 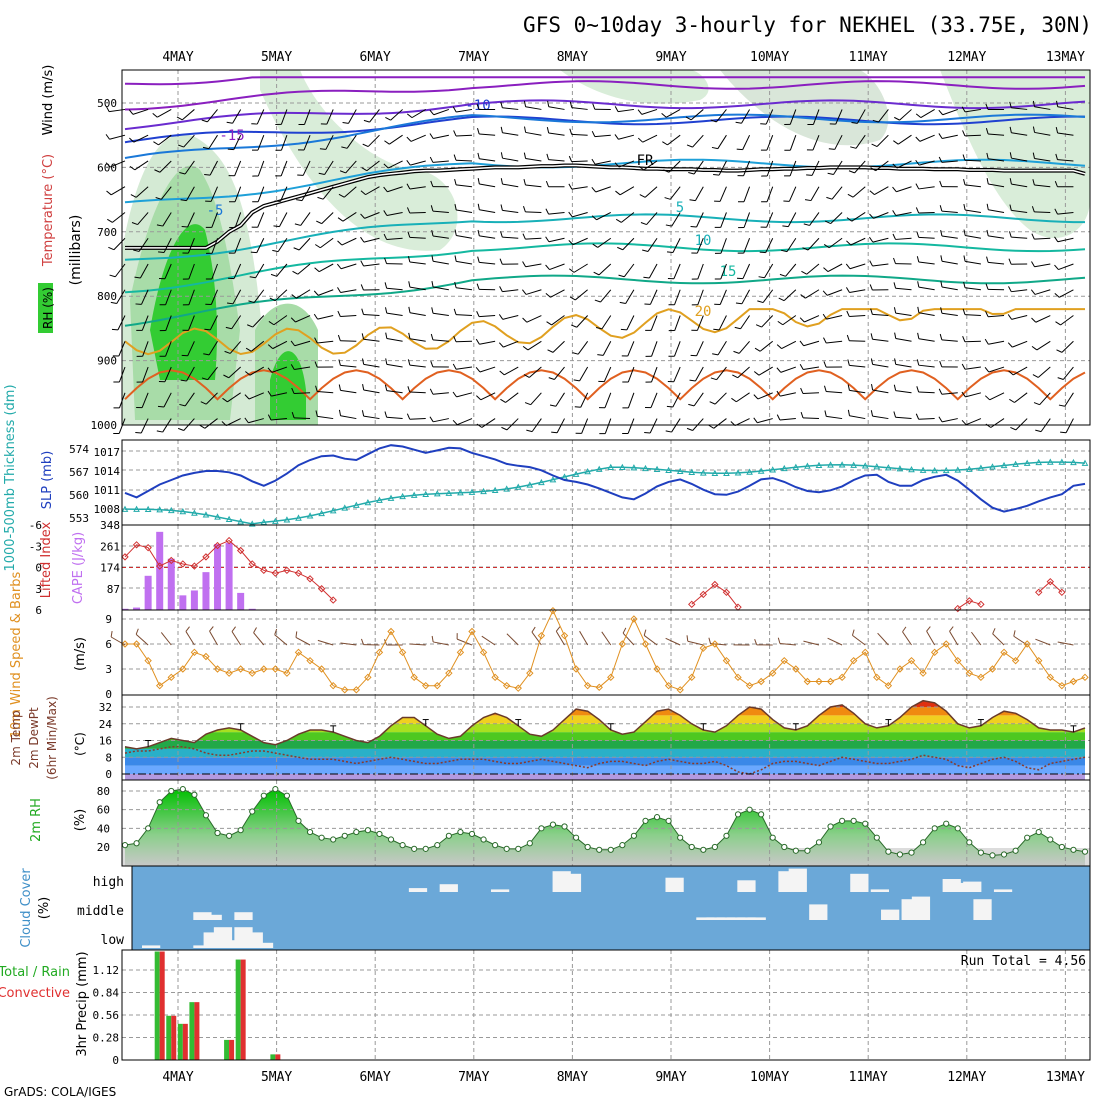 What do you see at coordinates (16, 737) in the screenshot?
I see `temp2m-axis-label: 2m Temp` at bounding box center [16, 737].